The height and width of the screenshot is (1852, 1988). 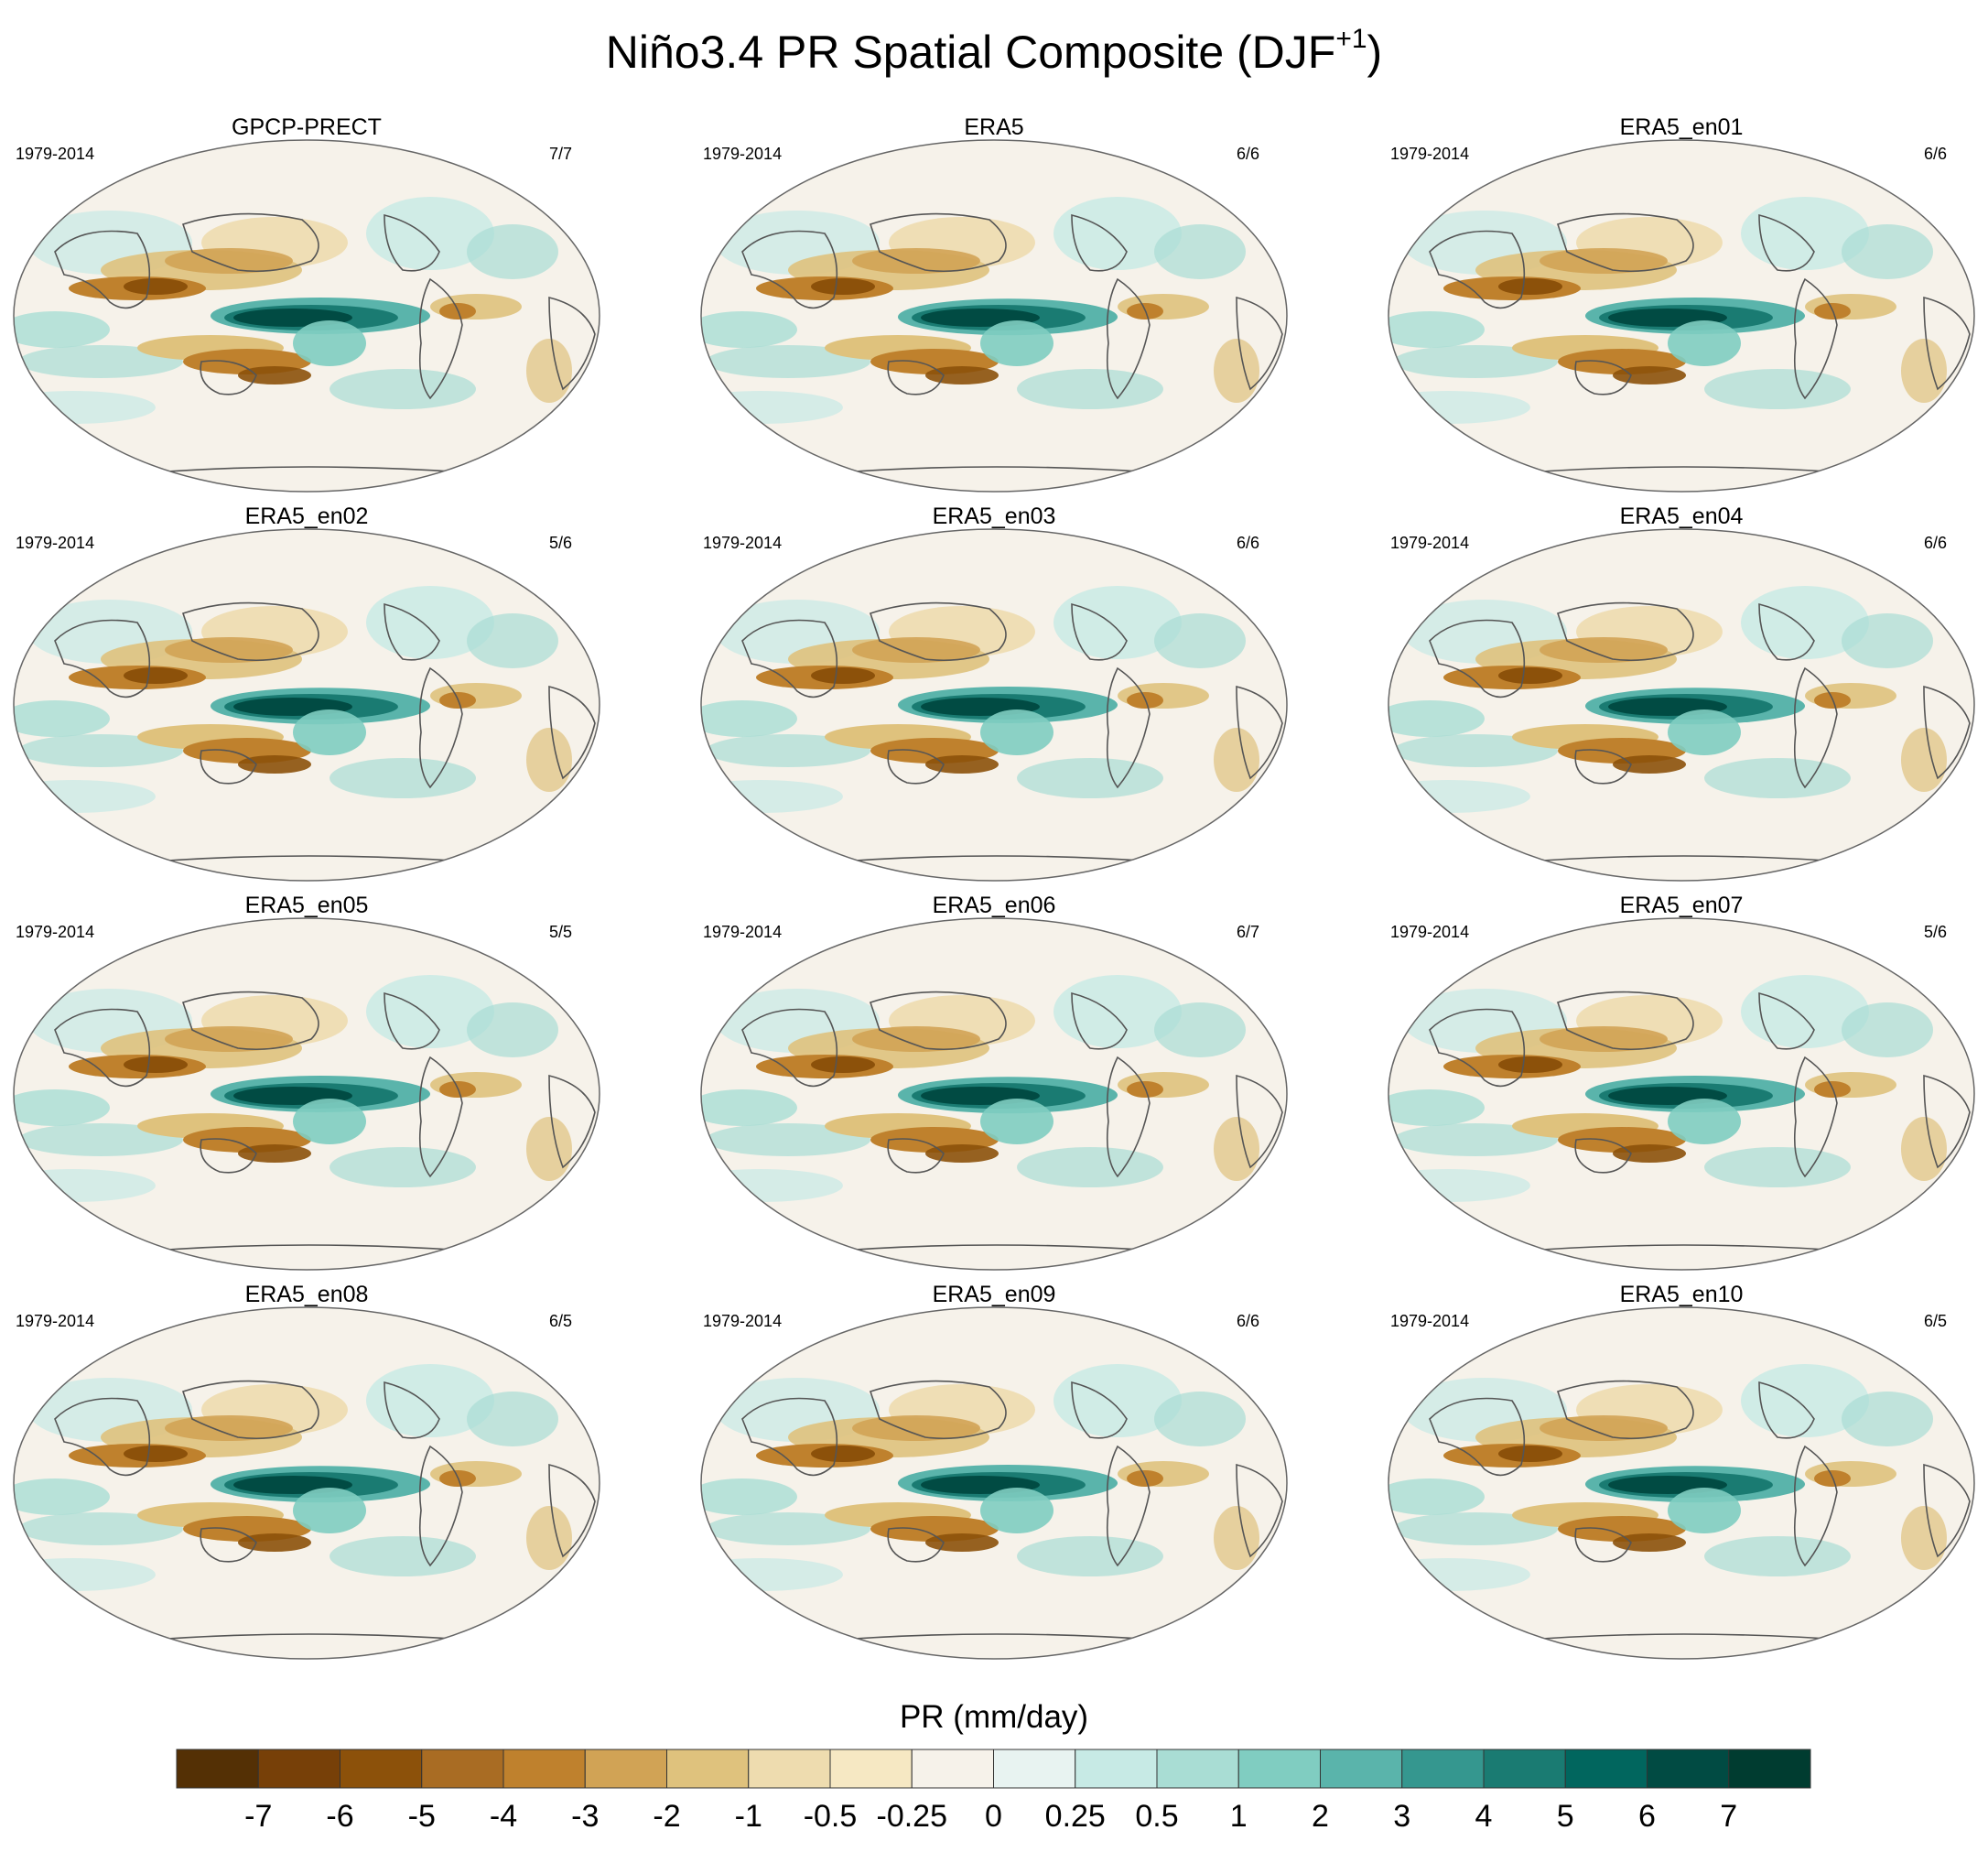 What do you see at coordinates (339, 1816) in the screenshot?
I see `colorbar-tick-label: -6` at bounding box center [339, 1816].